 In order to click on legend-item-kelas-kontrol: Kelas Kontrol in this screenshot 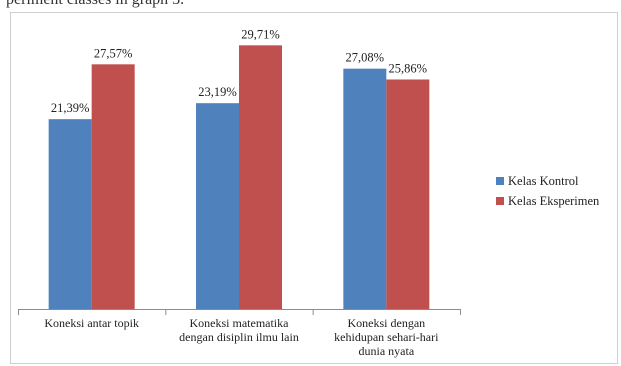, I will do `click(547, 181)`.